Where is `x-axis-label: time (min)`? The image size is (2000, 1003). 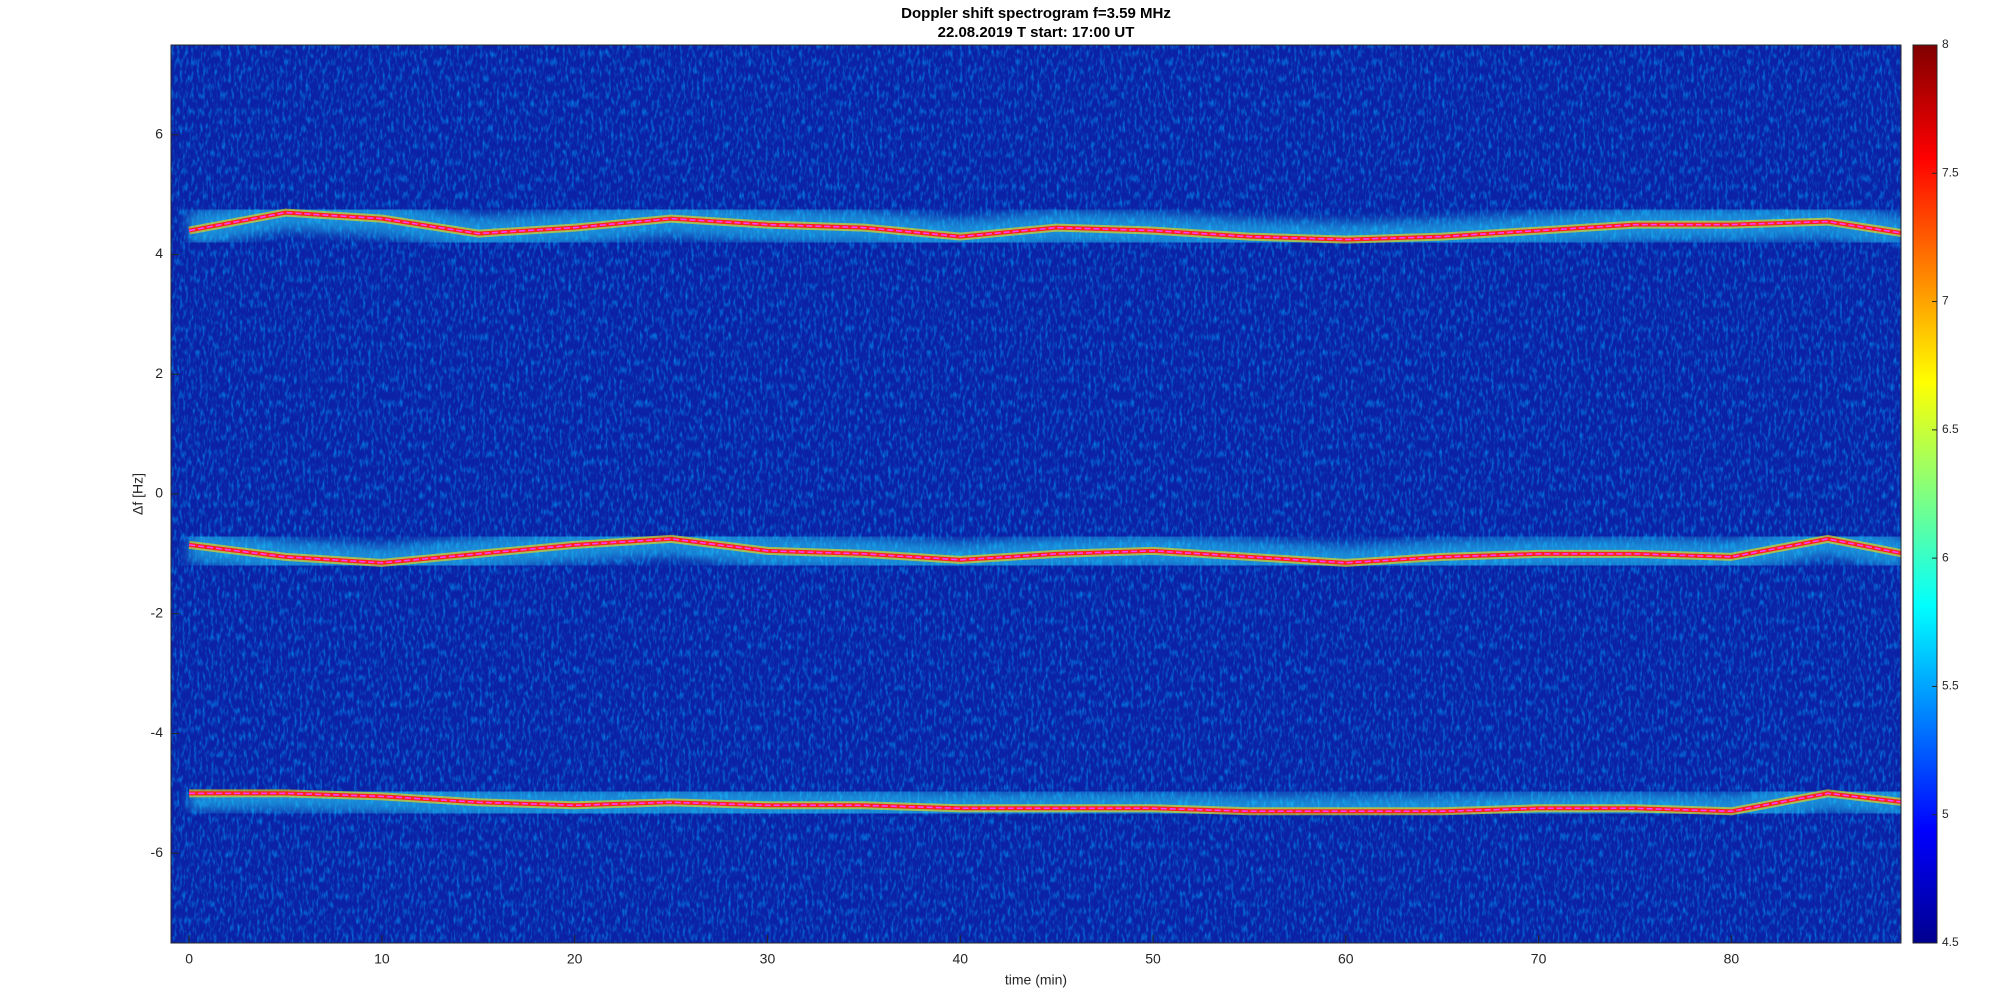 x-axis-label: time (min) is located at coordinates (1036, 980).